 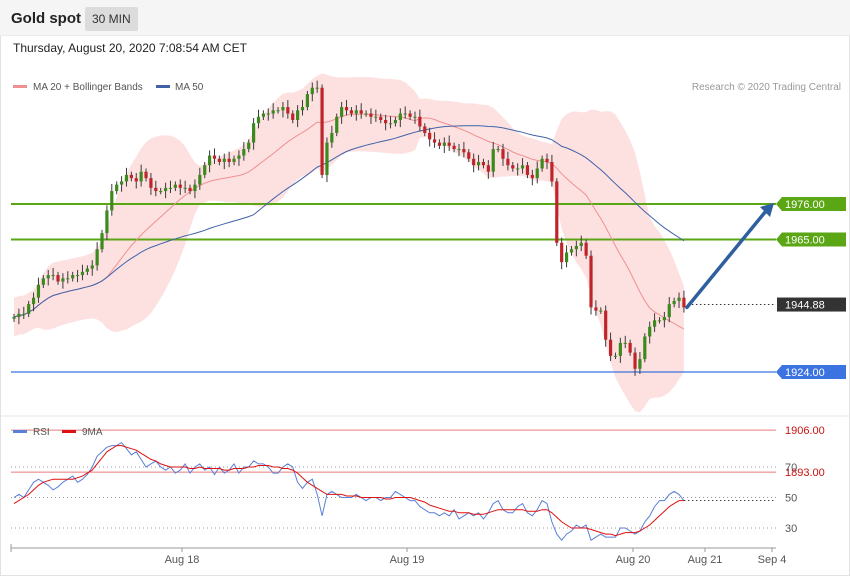 What do you see at coordinates (772, 560) in the screenshot?
I see `time-tick-label: Sep 4` at bounding box center [772, 560].